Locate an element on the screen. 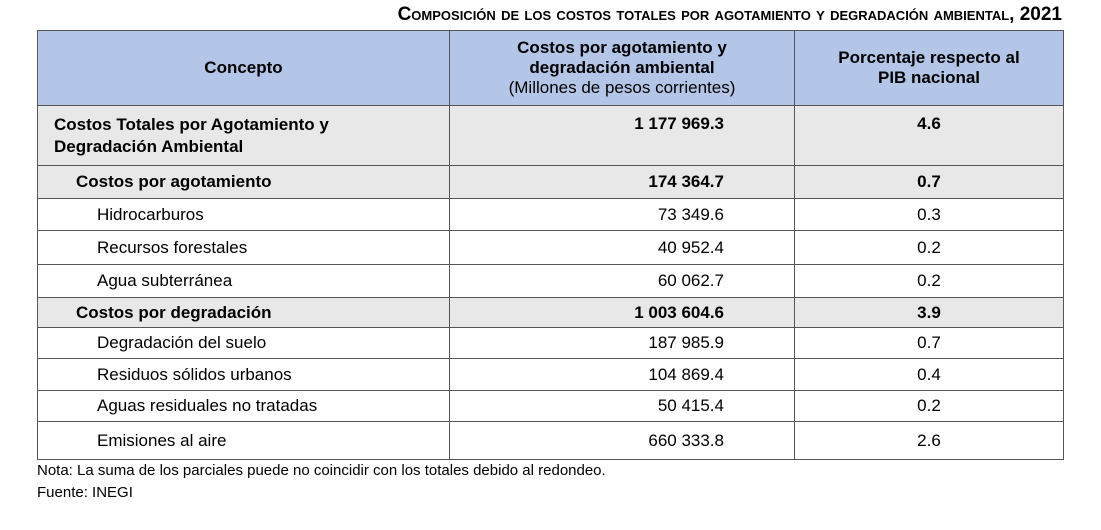  value-cell: 174 364.7 is located at coordinates (622, 182).